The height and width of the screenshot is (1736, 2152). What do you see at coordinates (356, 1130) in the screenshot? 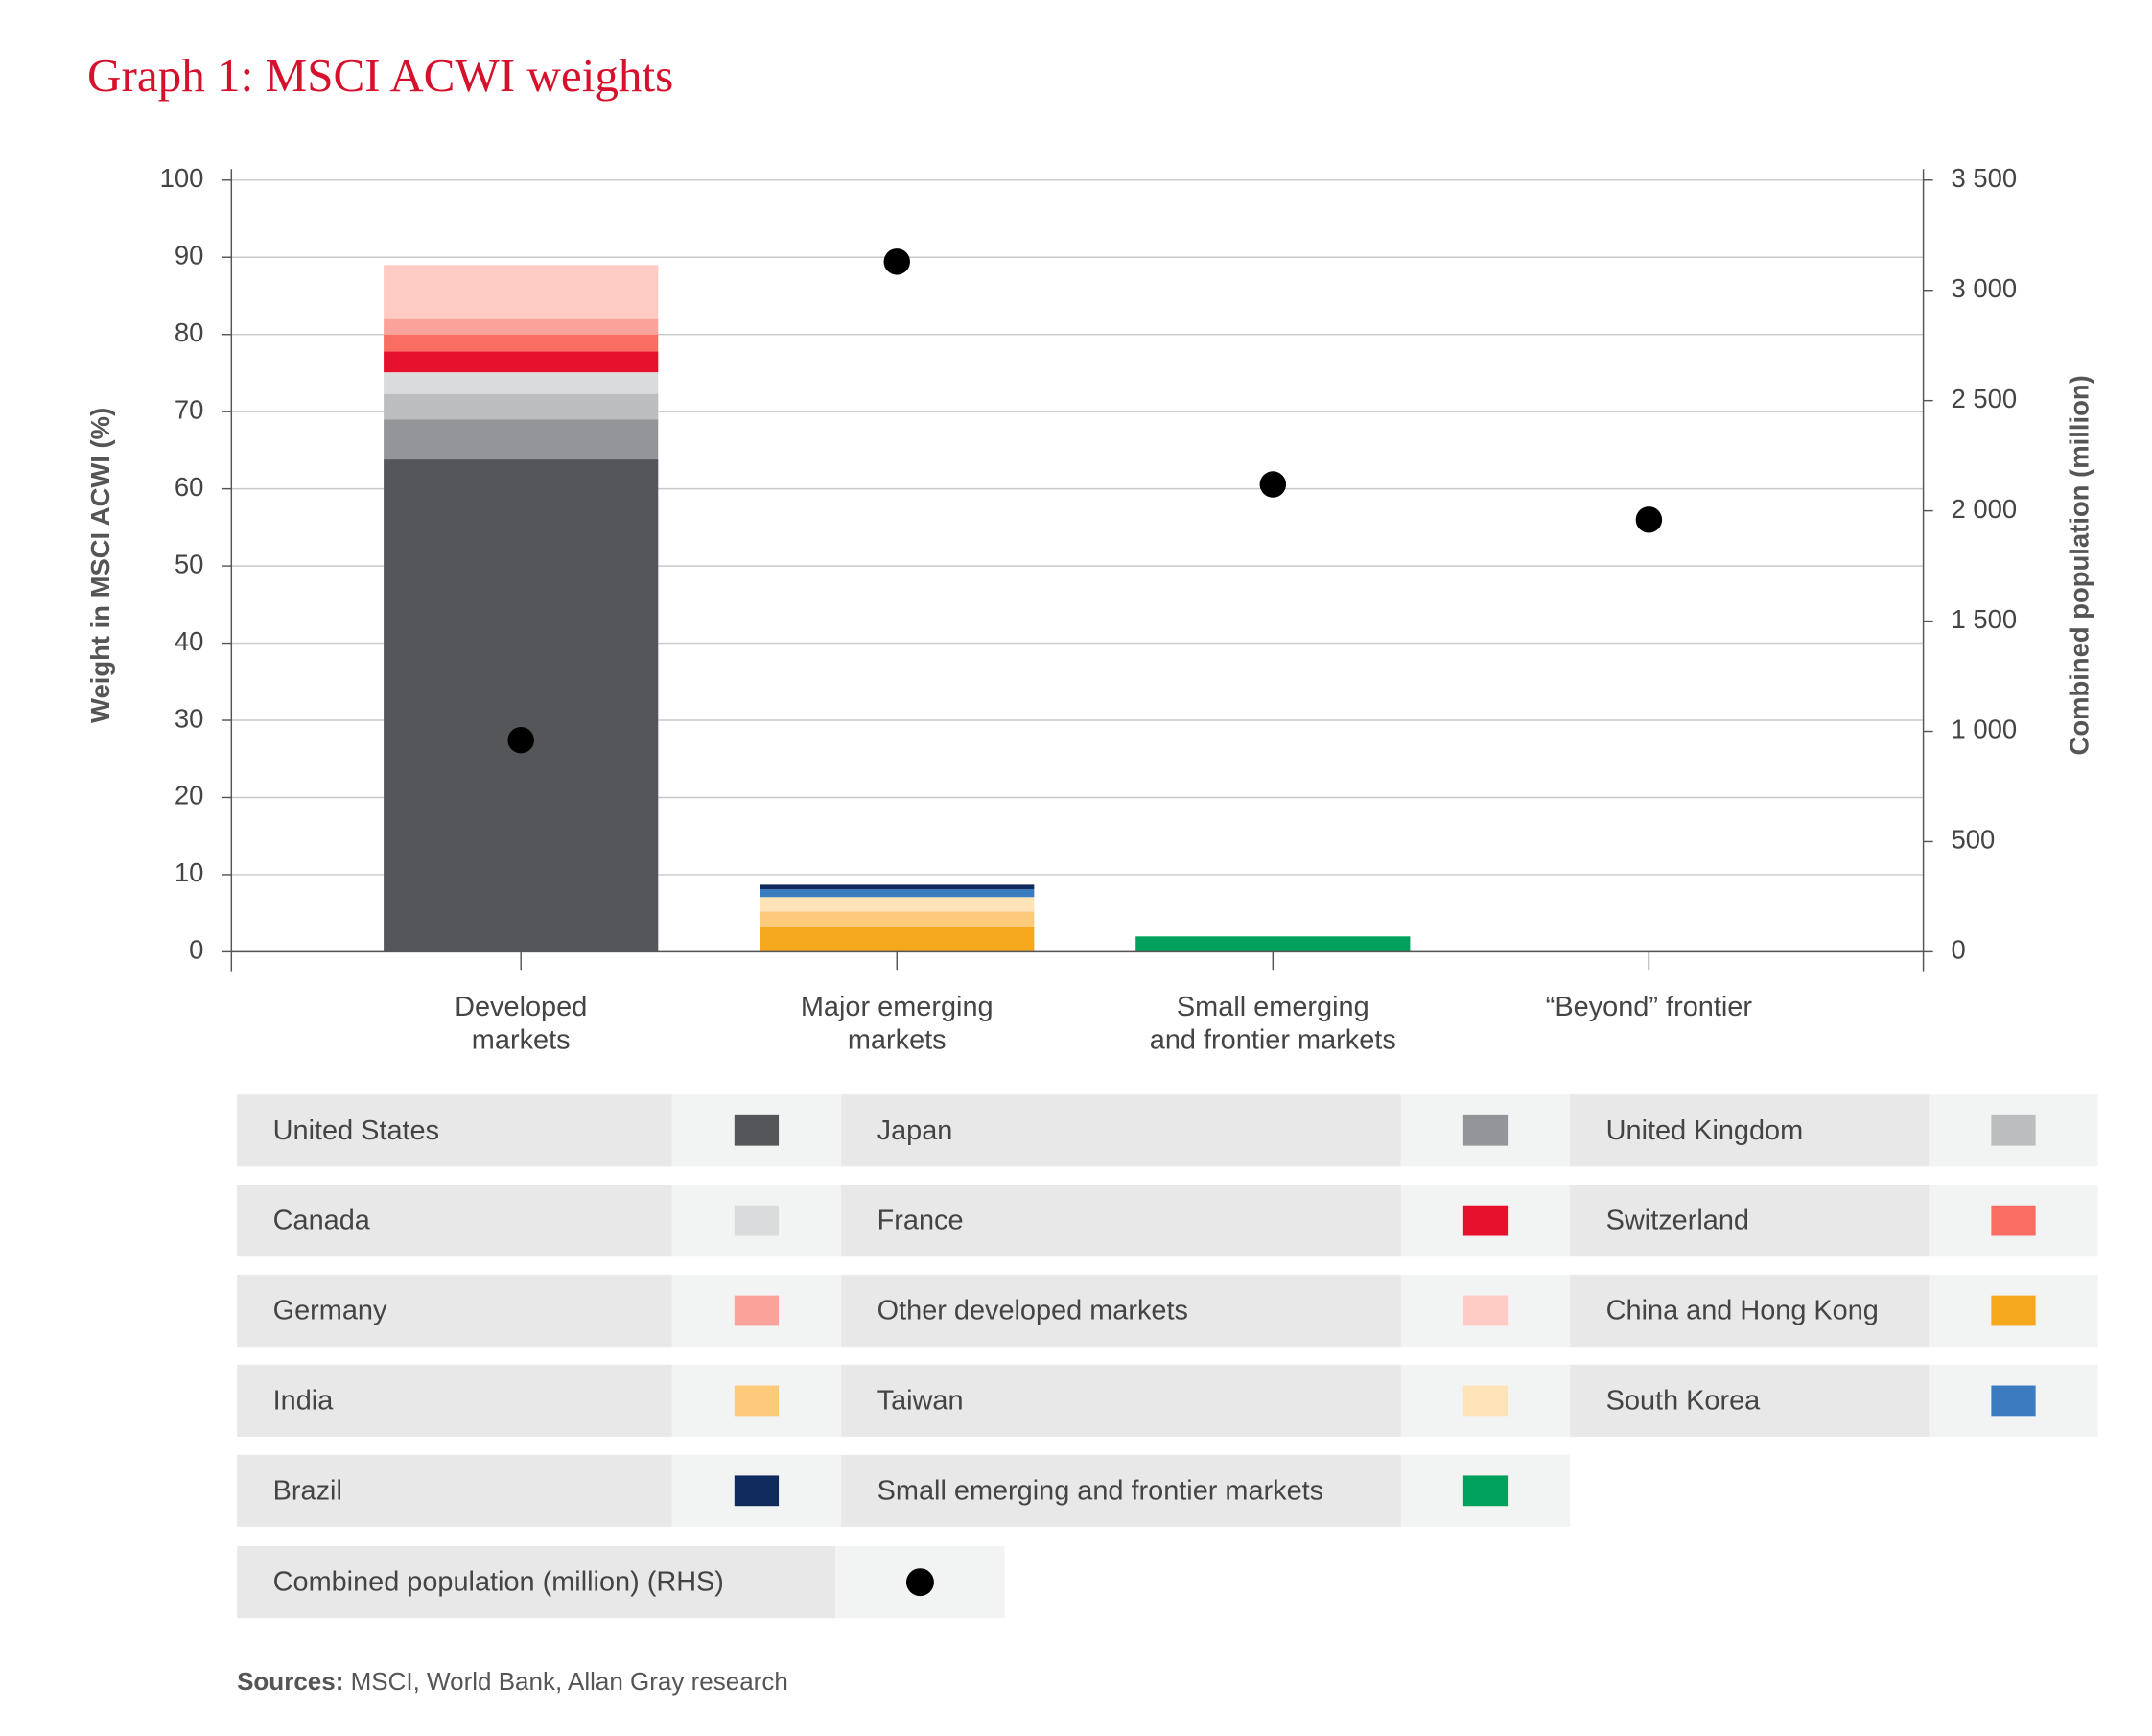
I see `legend-label: United States` at bounding box center [356, 1130].